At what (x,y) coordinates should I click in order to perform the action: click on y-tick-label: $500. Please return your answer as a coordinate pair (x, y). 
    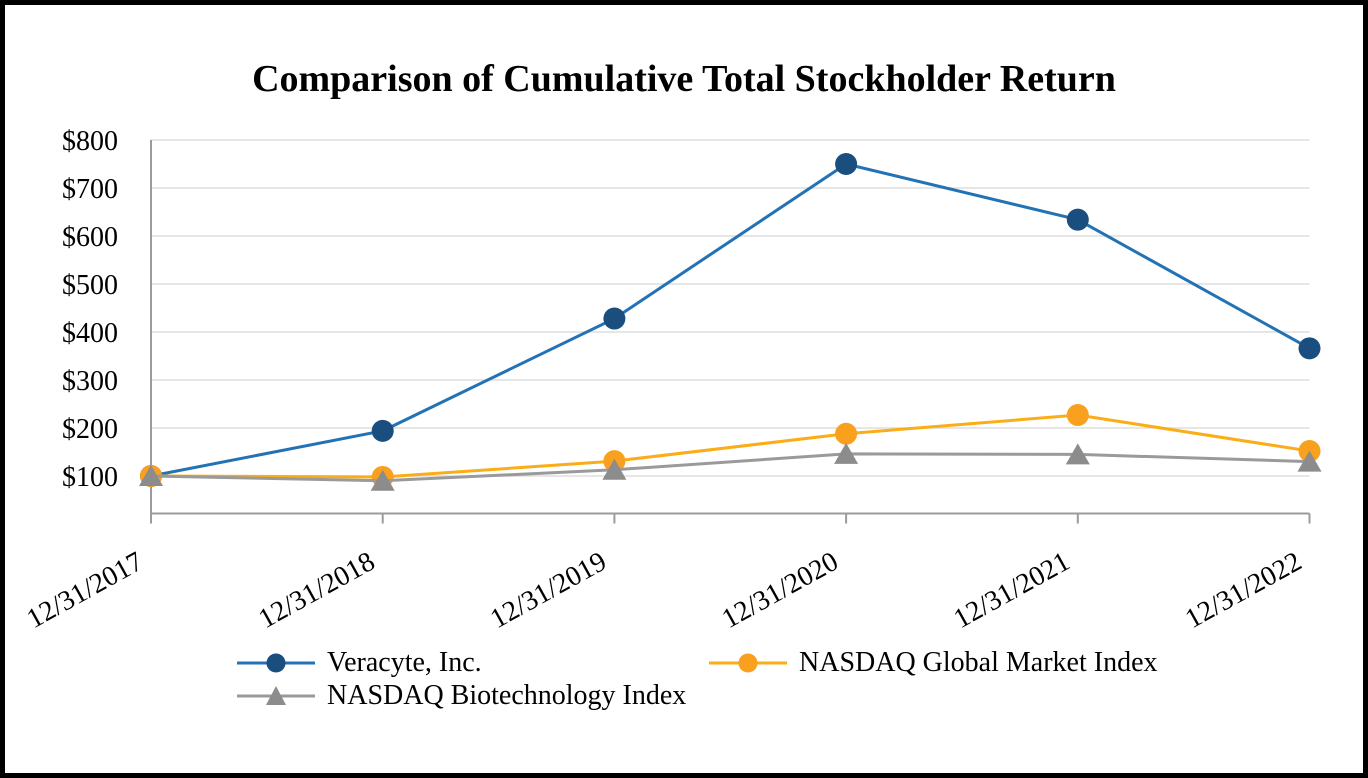
    Looking at the image, I should click on (90, 285).